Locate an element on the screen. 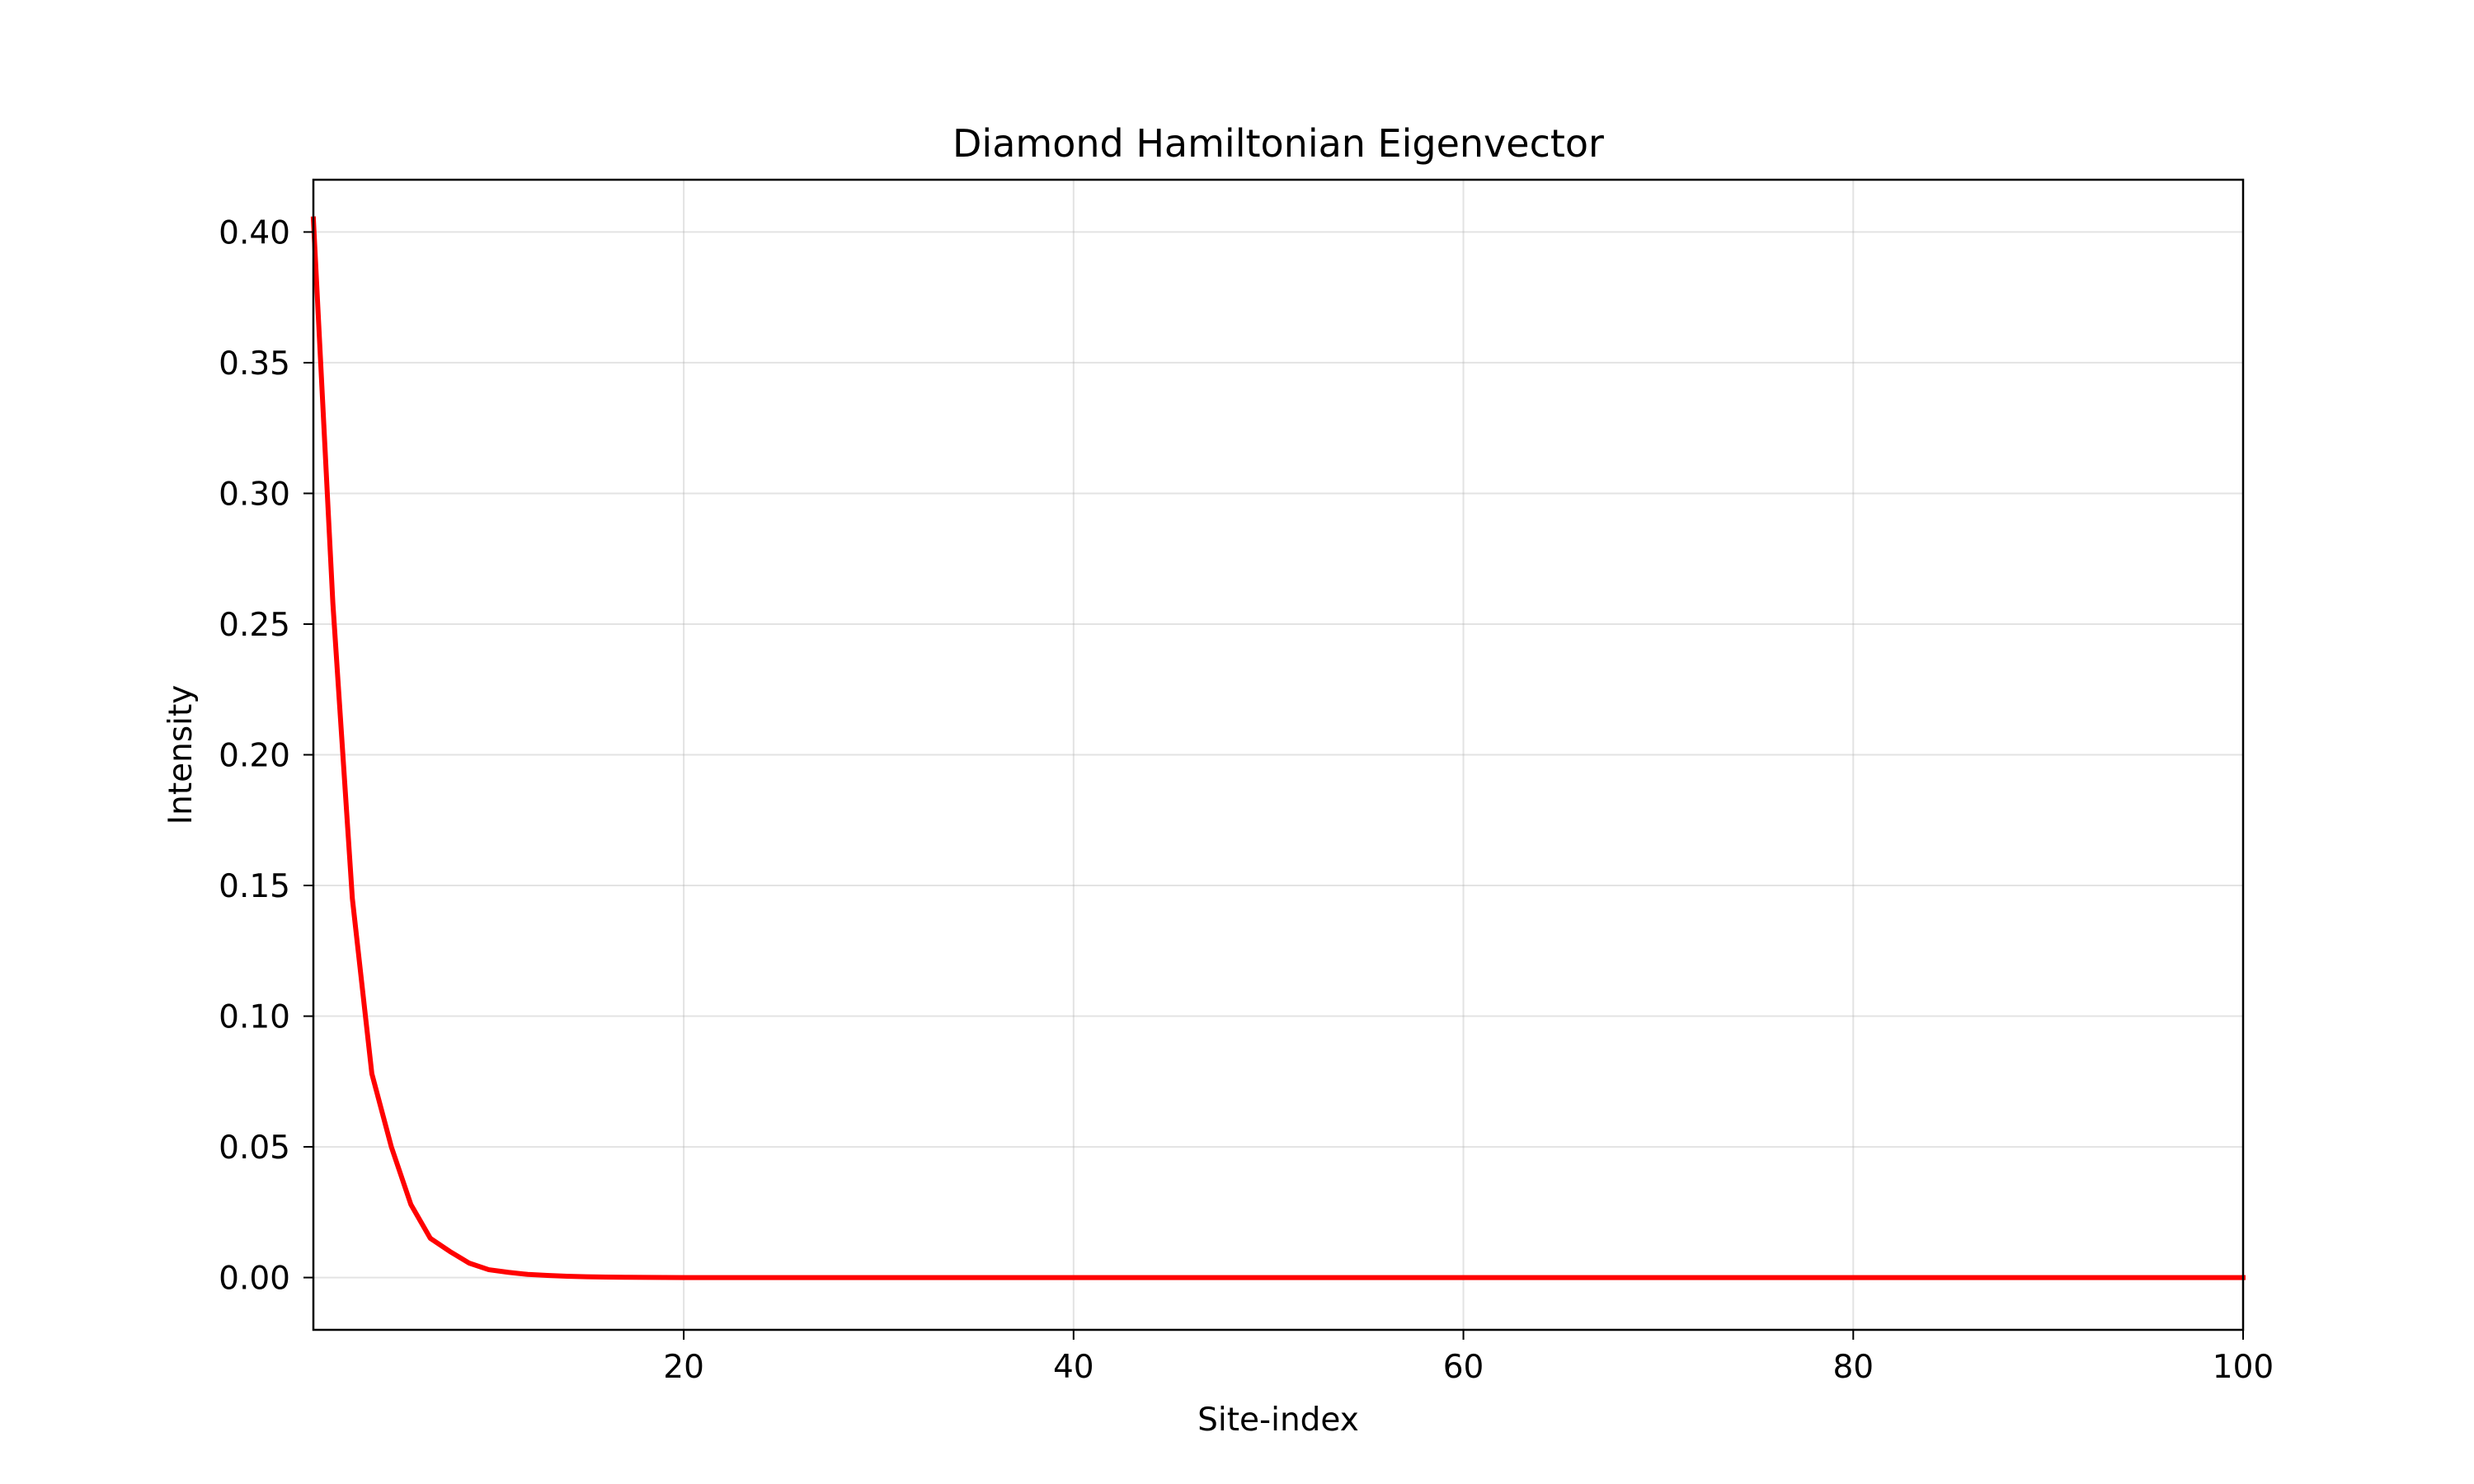  y-tick-label: 0.35 is located at coordinates (254, 364).